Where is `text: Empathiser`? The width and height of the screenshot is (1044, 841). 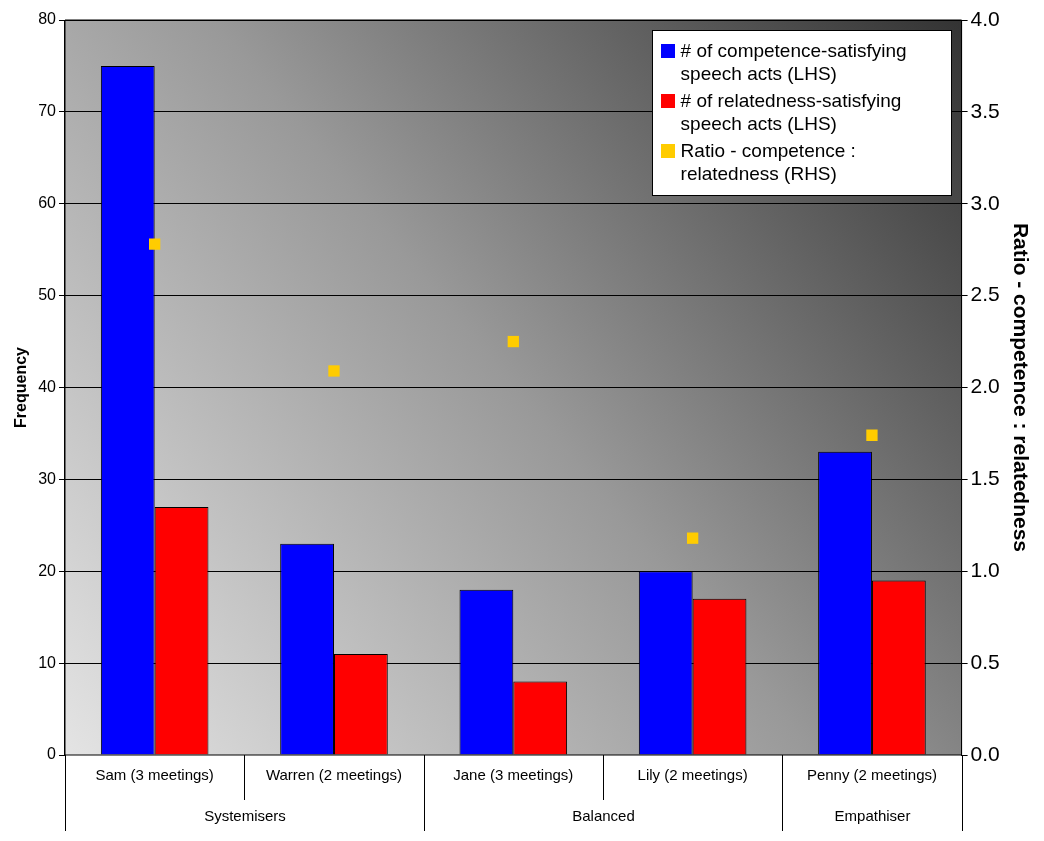
text: Empathiser is located at coordinates (872, 816).